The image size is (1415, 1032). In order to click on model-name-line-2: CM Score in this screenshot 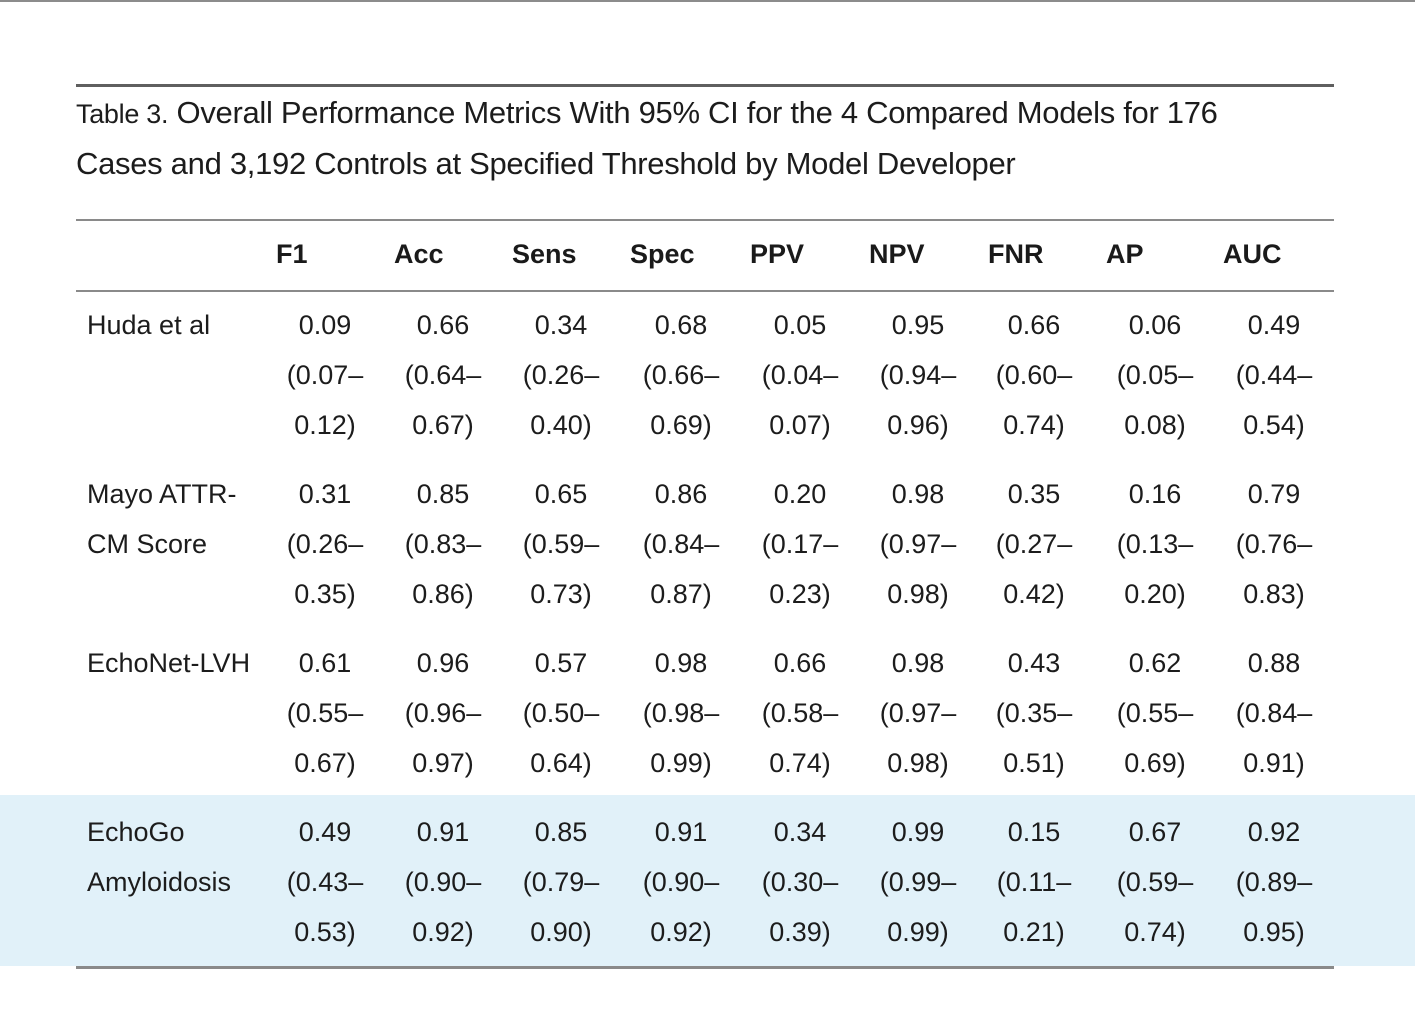, I will do `click(147, 544)`.